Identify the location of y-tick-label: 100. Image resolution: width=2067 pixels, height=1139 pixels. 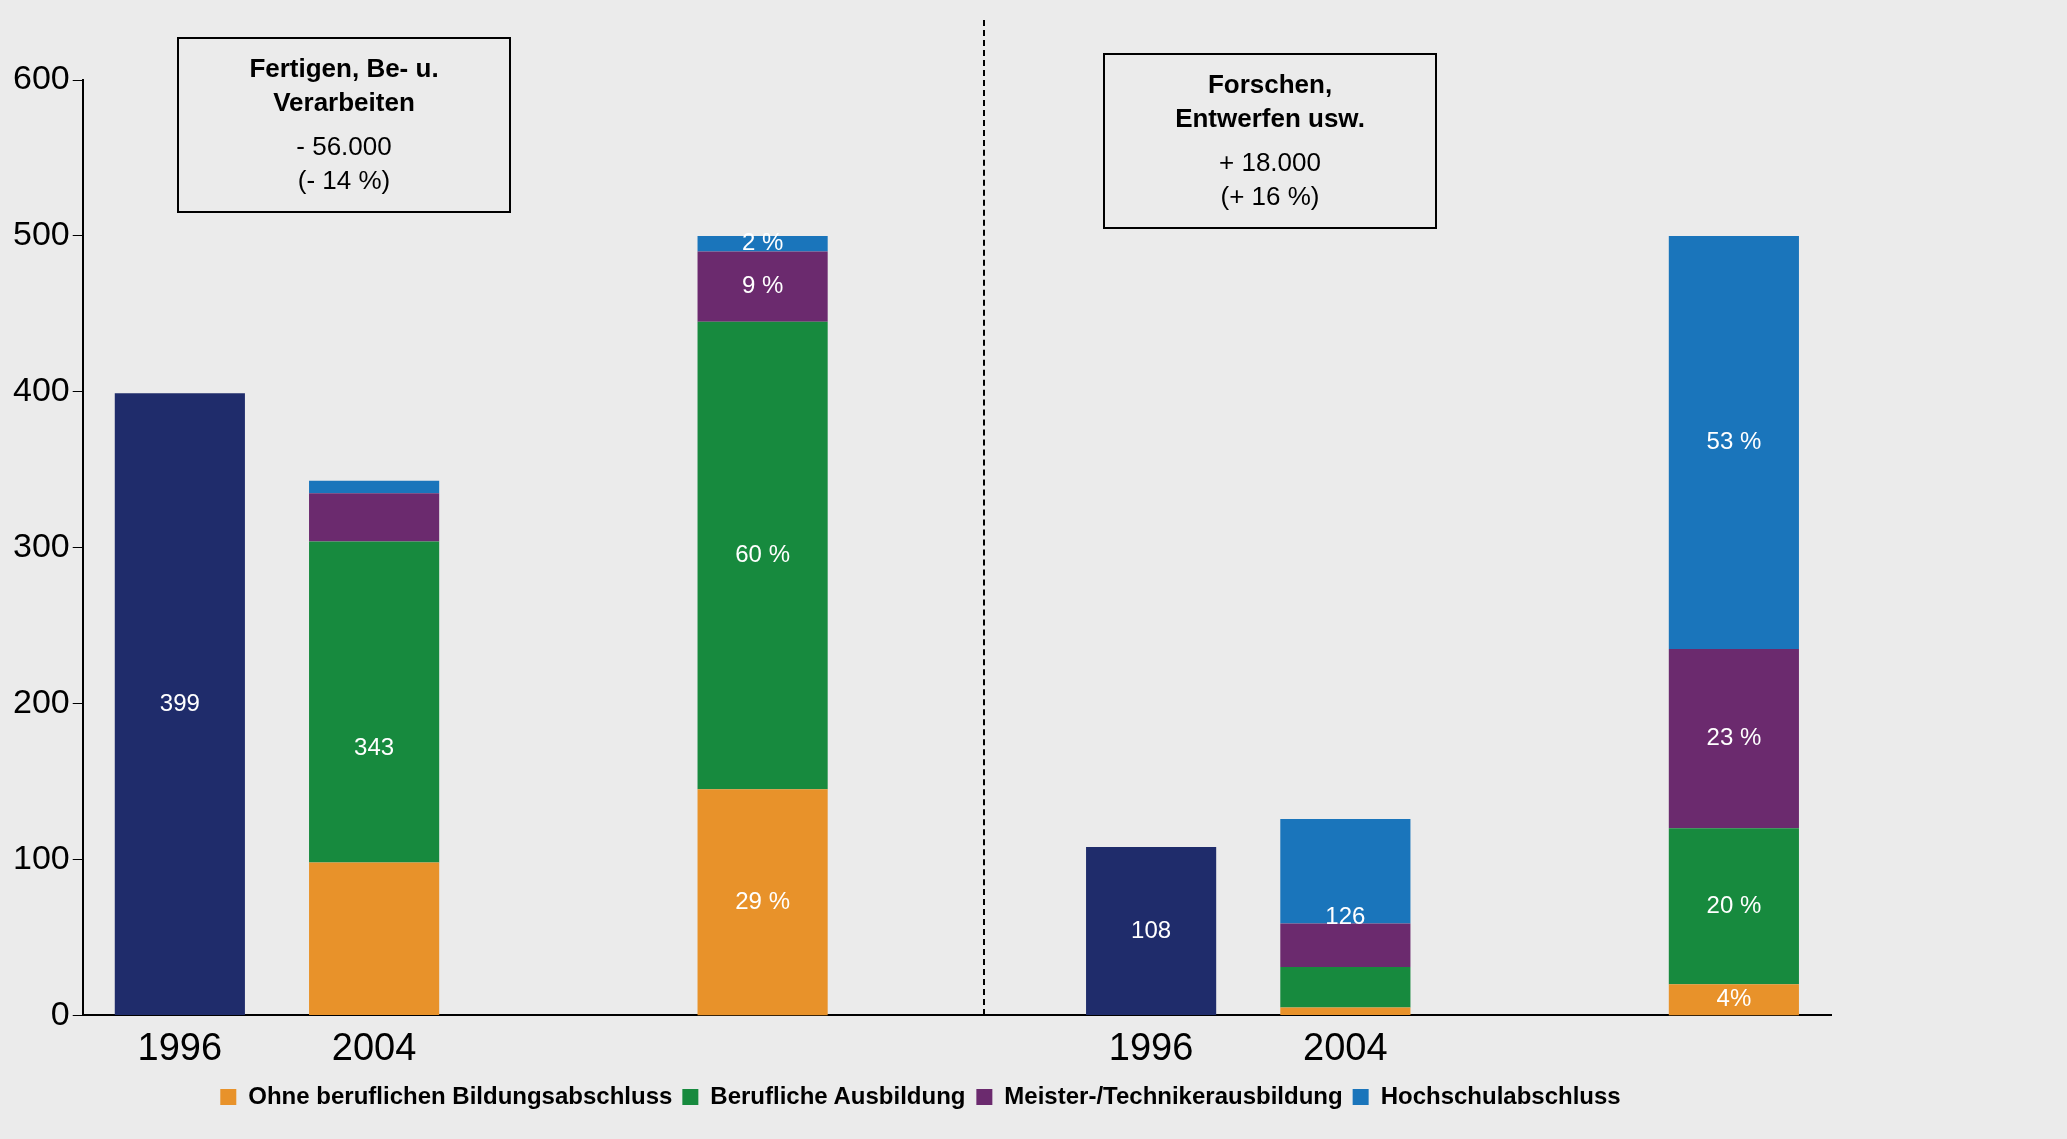
(41, 856).